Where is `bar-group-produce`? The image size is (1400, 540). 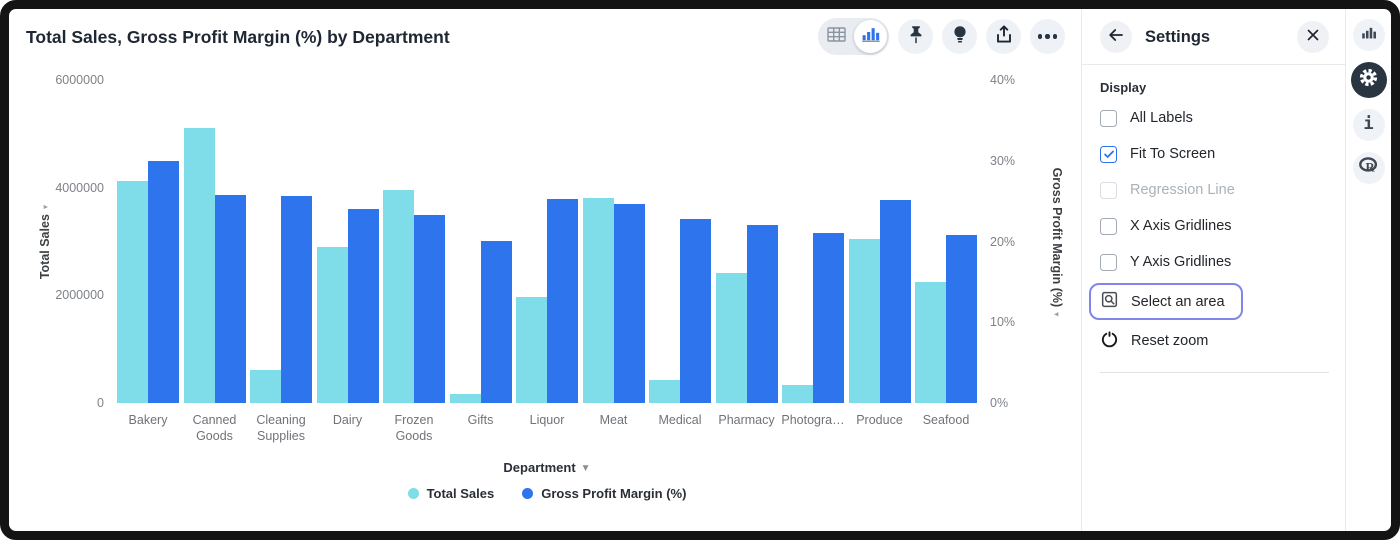
bar-group-produce is located at coordinates (879, 241).